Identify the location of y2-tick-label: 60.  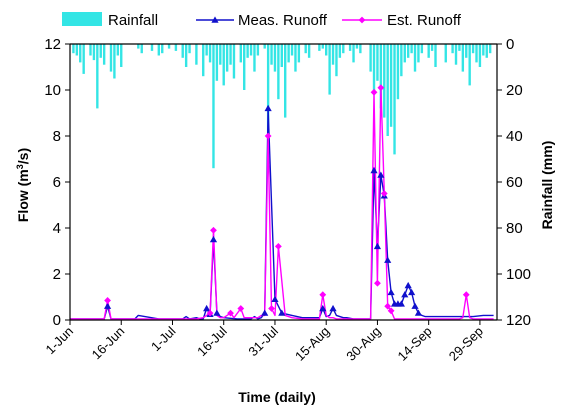
(514, 182).